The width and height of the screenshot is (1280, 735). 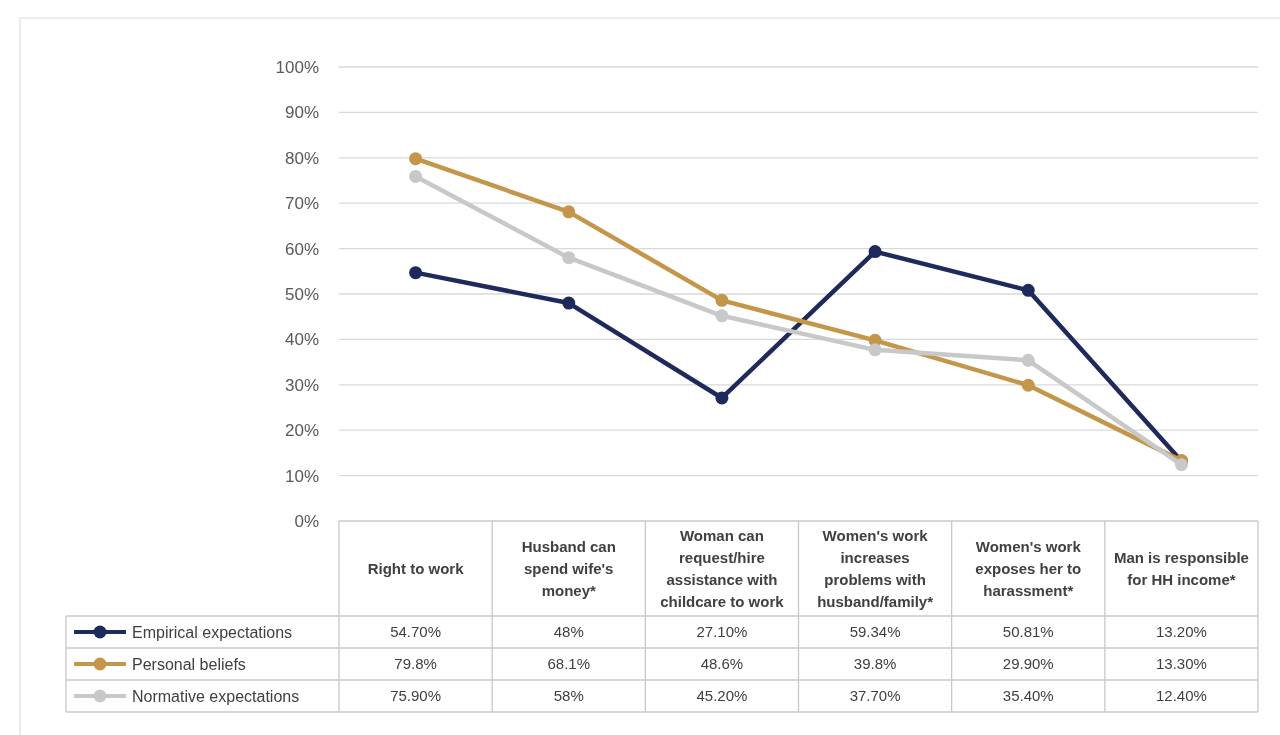 I want to click on data-label: 48.6%, so click(x=722, y=664).